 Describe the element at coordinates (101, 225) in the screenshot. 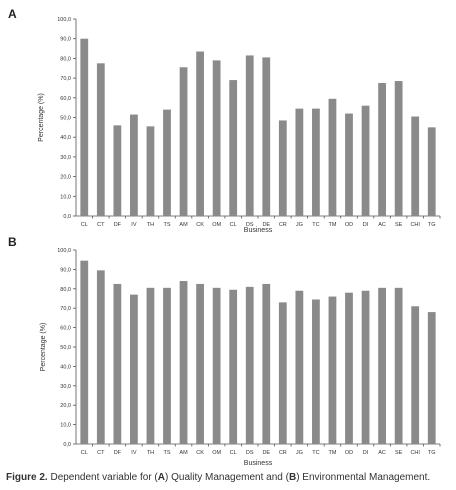

I see `x-tick-label: CT` at that location.